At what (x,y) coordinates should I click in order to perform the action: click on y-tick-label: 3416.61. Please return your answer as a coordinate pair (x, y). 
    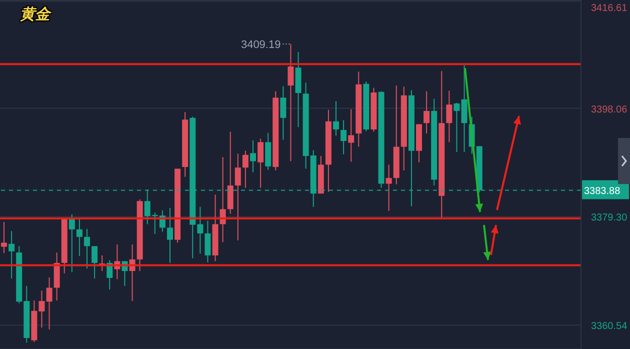
    Looking at the image, I should click on (609, 8).